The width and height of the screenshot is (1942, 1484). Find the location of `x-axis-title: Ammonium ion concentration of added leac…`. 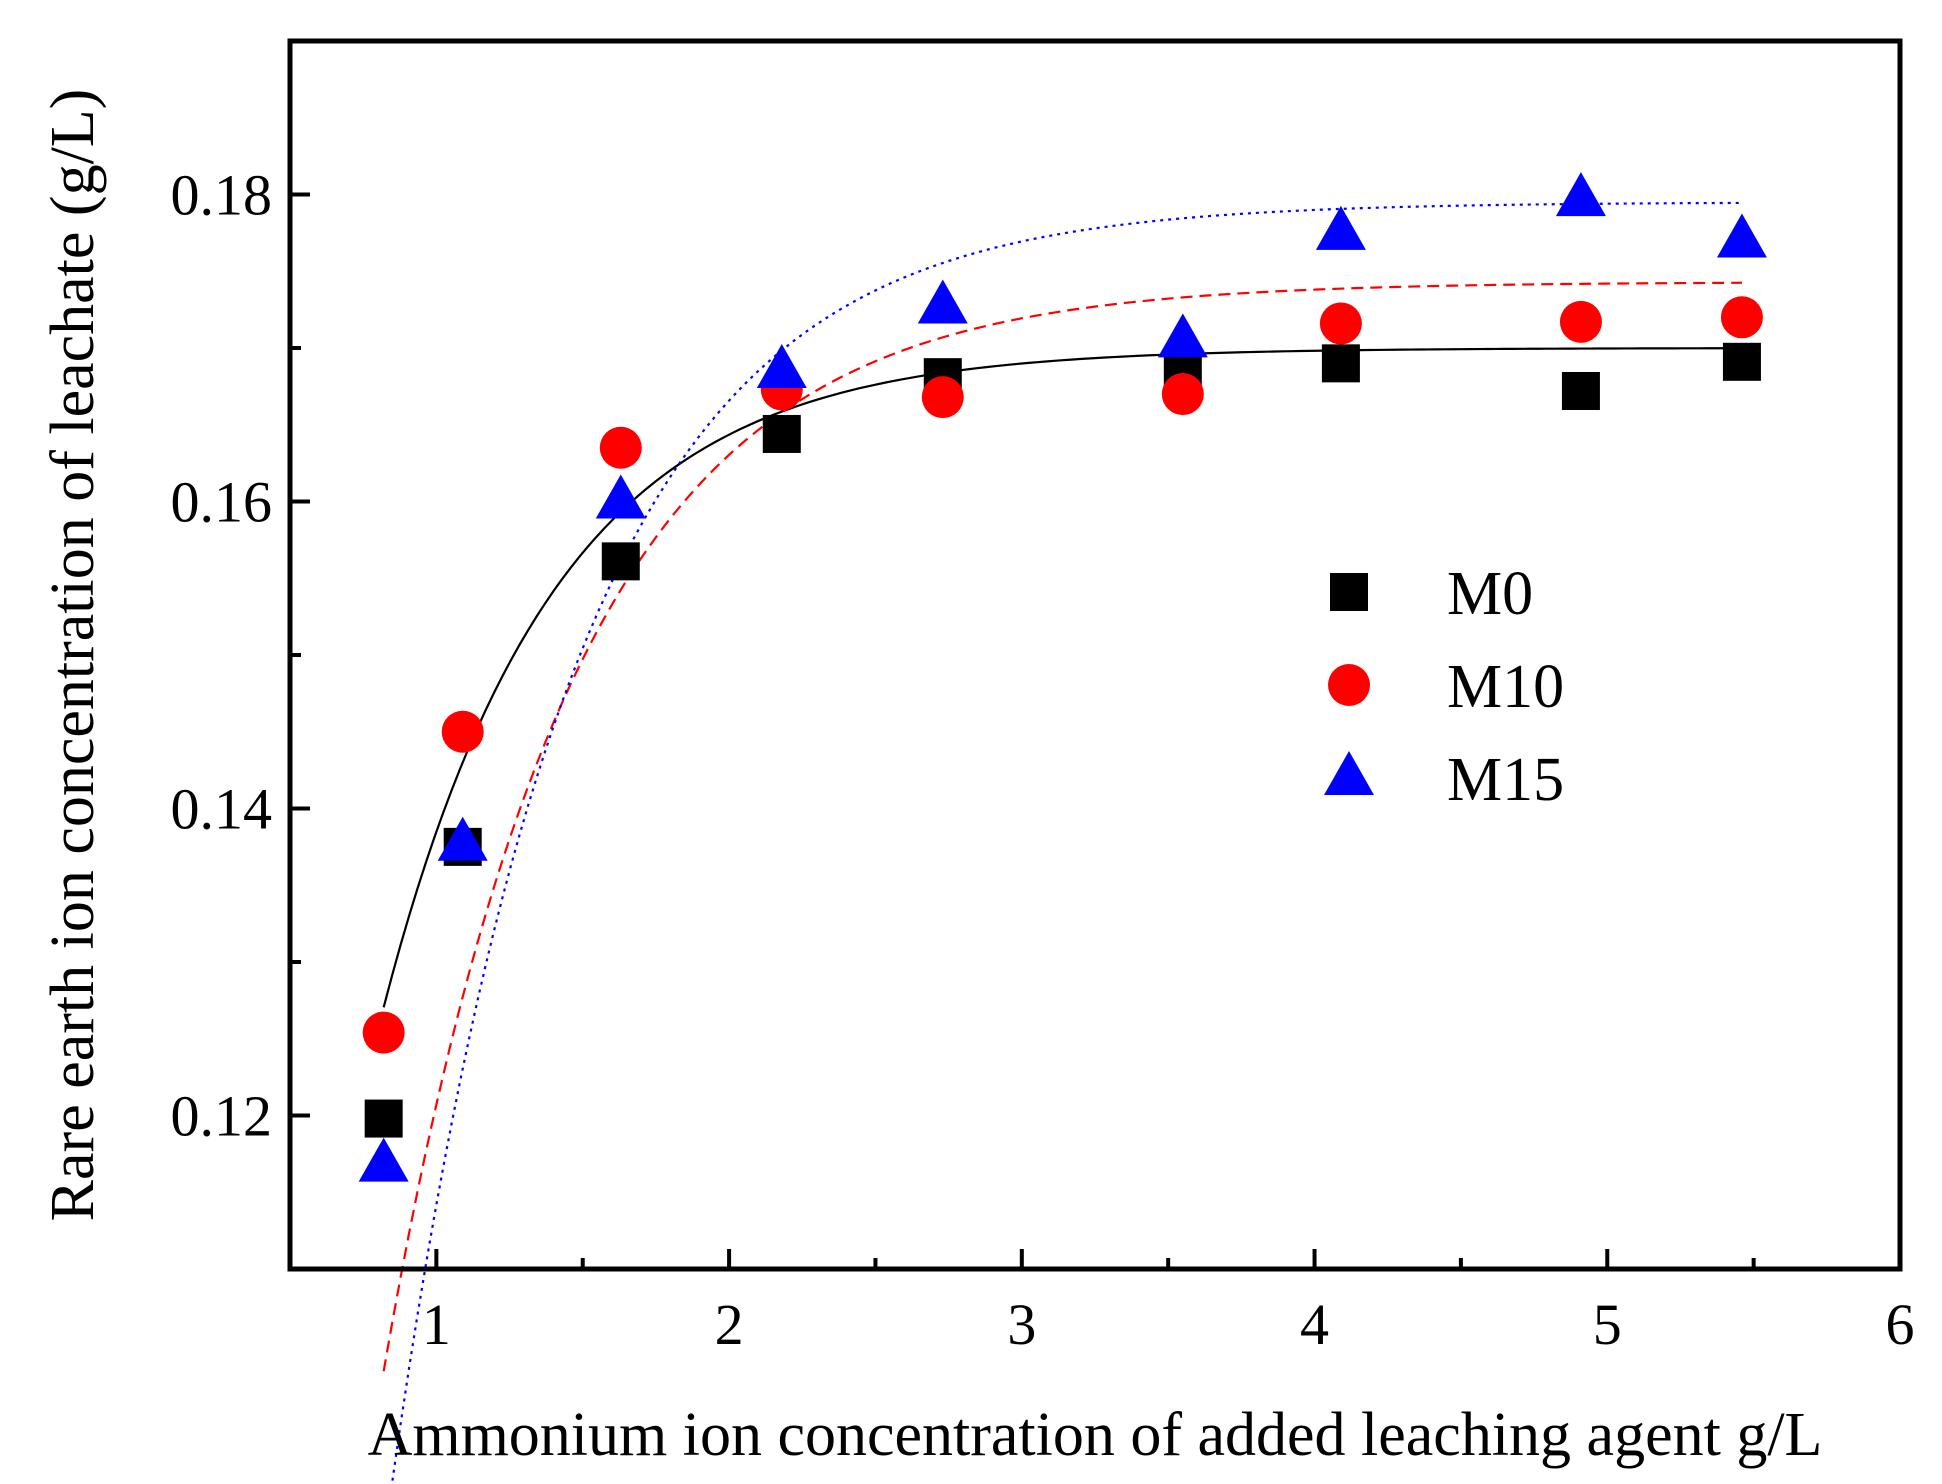

x-axis-title: Ammonium ion concentration of added leac… is located at coordinates (1095, 1435).